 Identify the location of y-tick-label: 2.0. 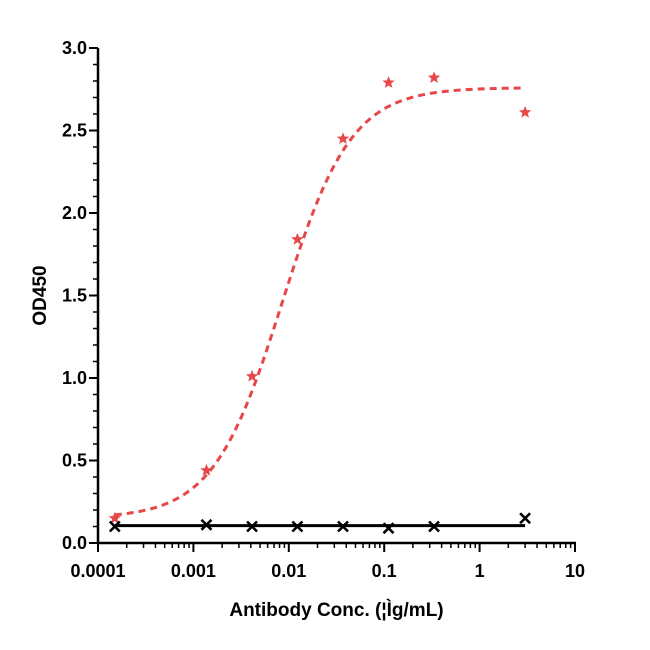
(74, 213).